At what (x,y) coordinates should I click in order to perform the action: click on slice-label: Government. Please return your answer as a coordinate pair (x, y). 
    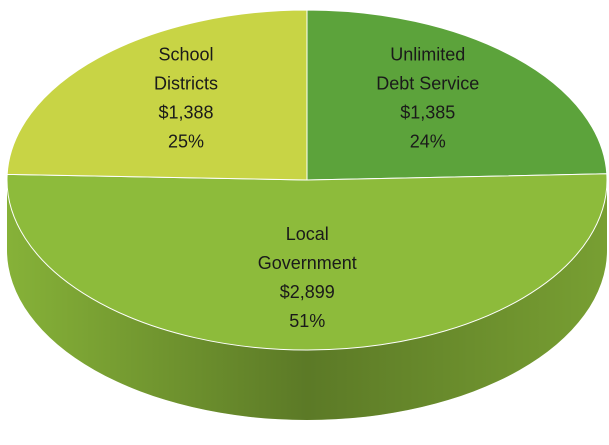
    Looking at the image, I should click on (307, 263).